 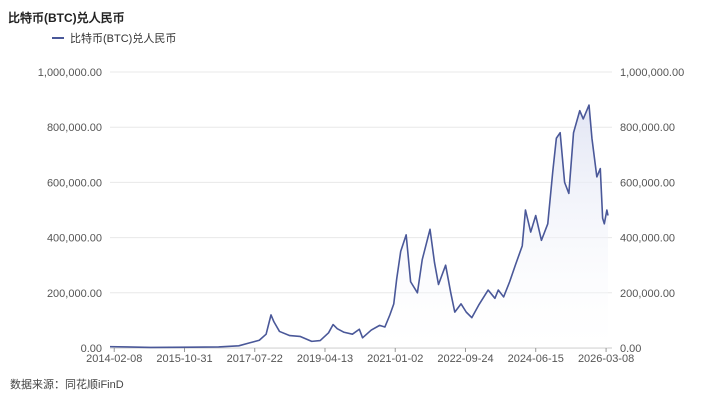 What do you see at coordinates (325, 359) in the screenshot?
I see `x-tick-label: 2019-04-13` at bounding box center [325, 359].